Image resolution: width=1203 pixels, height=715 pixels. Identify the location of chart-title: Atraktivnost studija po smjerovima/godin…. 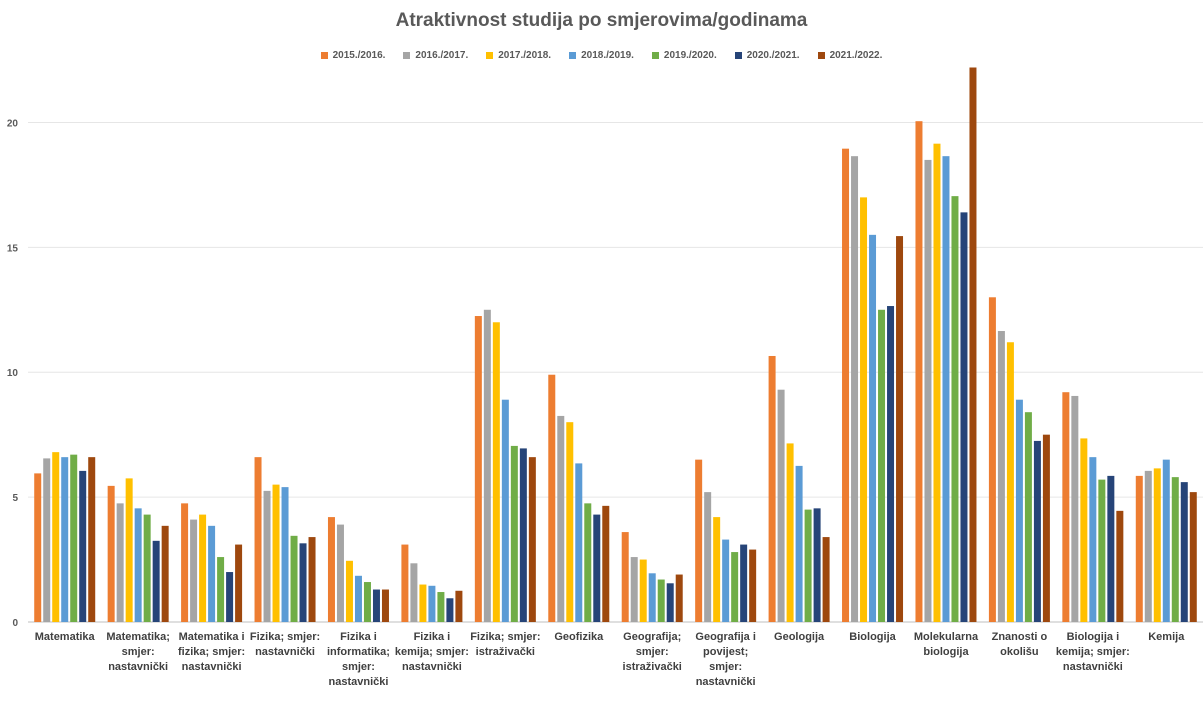
(601, 20).